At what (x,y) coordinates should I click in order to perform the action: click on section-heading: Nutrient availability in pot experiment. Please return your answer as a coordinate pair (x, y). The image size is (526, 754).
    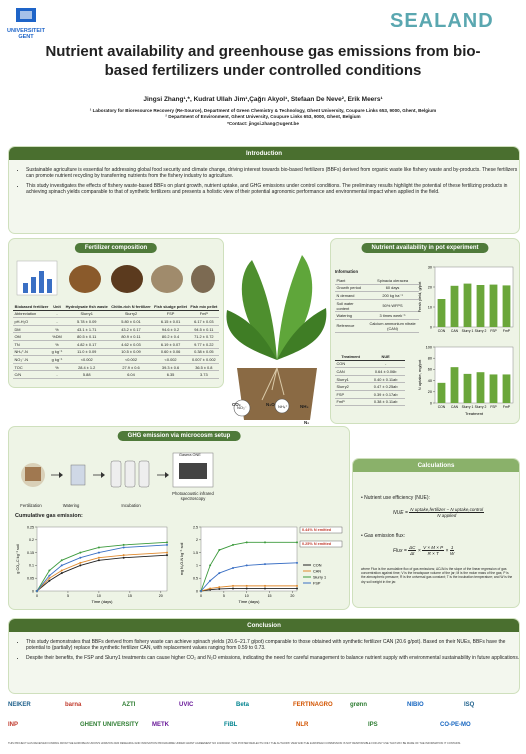
    Looking at the image, I should click on (425, 248).